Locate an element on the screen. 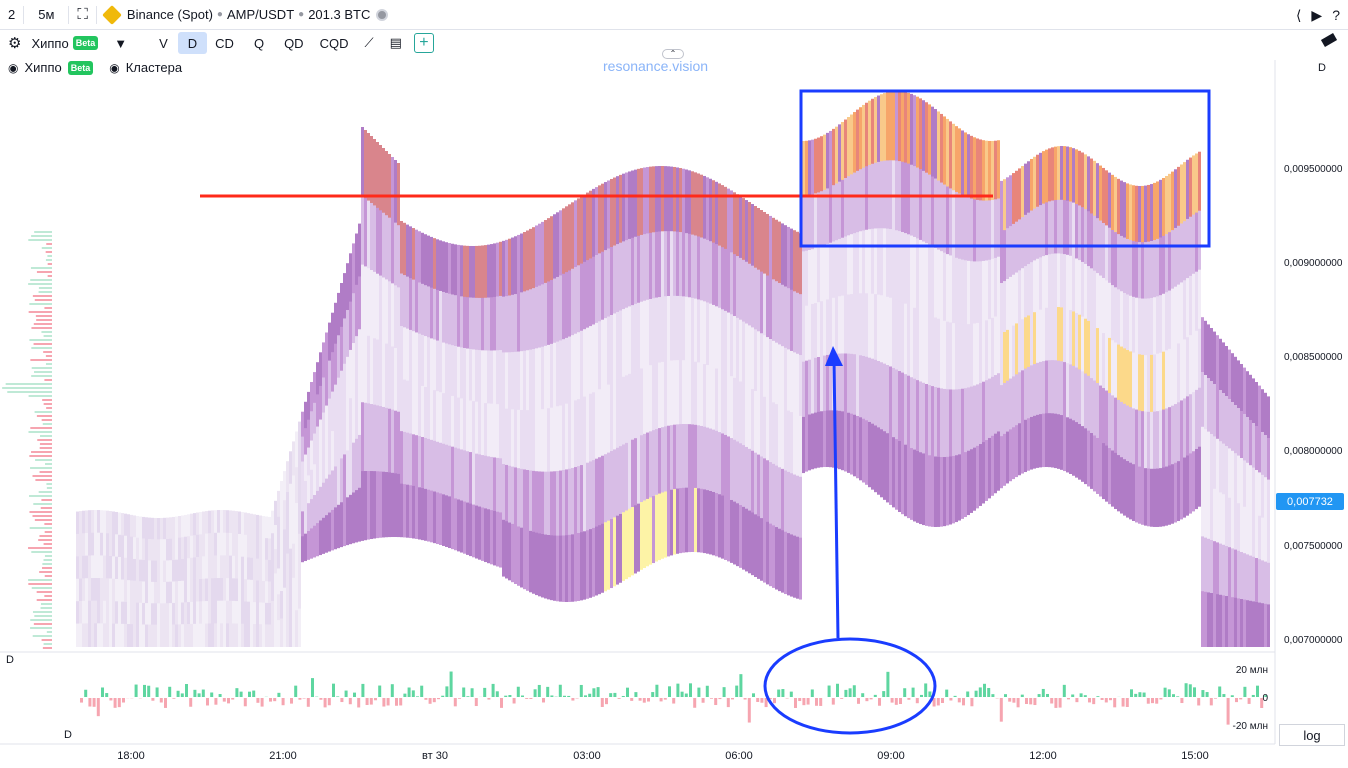 The image size is (1348, 768). mode-qd: QD is located at coordinates (294, 43).